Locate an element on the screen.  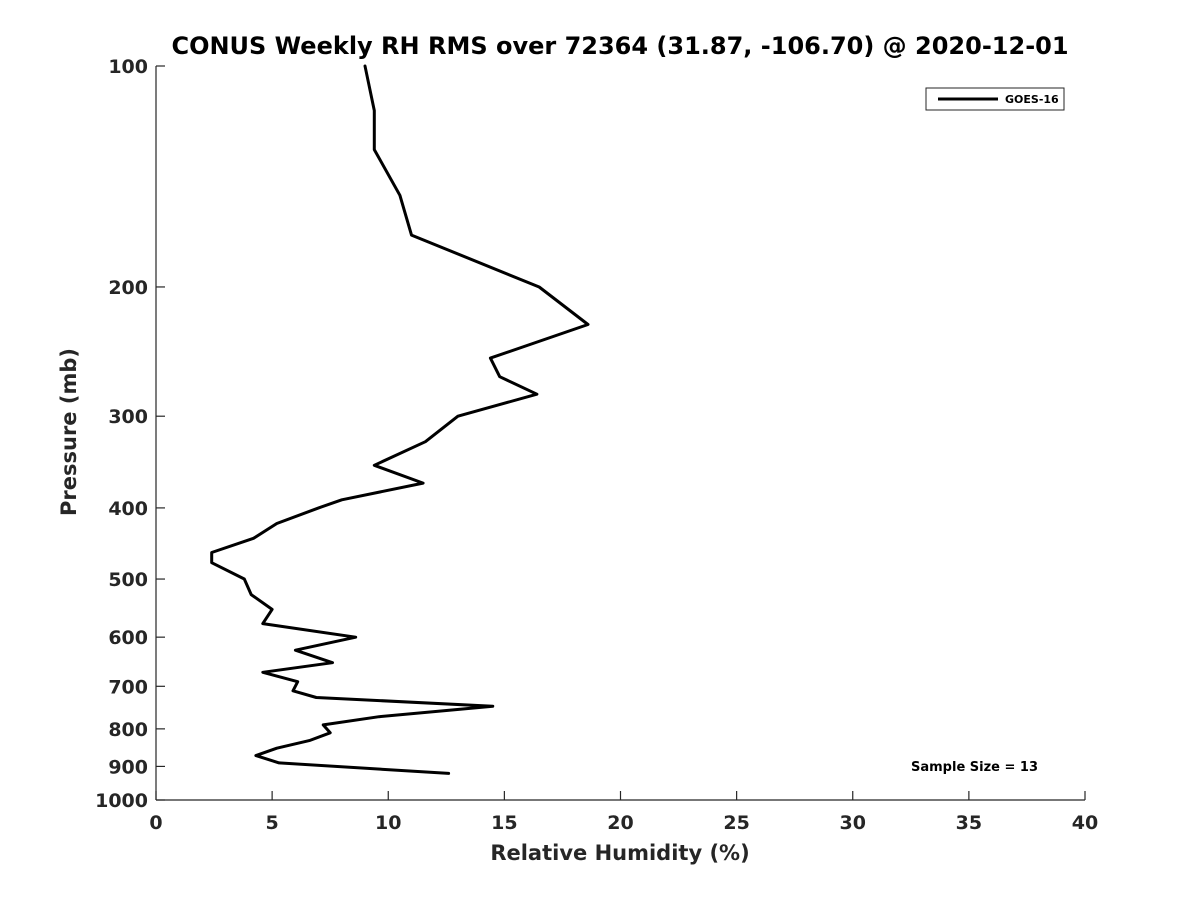
legend: GOES-16 is located at coordinates (995, 99).